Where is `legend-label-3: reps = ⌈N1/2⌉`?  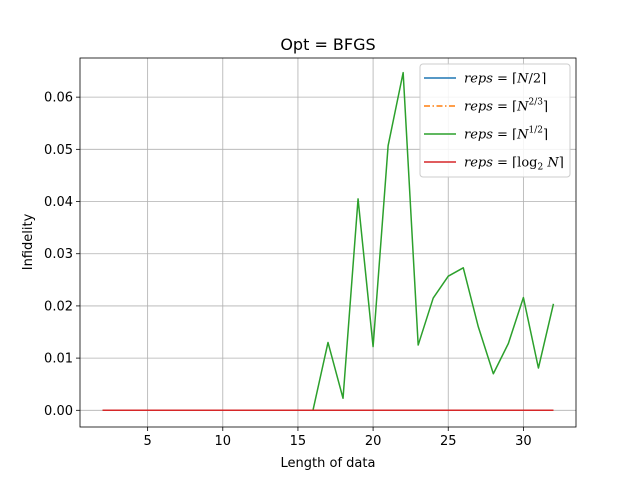 legend-label-3: reps = ⌈N1/2⌉ is located at coordinates (506, 134).